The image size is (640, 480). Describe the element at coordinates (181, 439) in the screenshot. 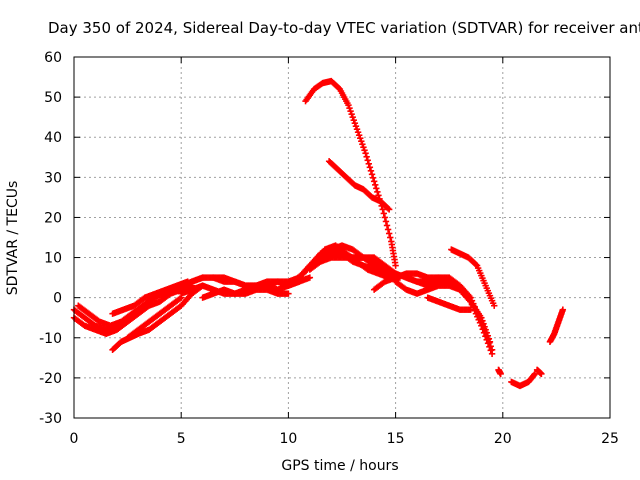

I see `x-tick-label: 5` at that location.